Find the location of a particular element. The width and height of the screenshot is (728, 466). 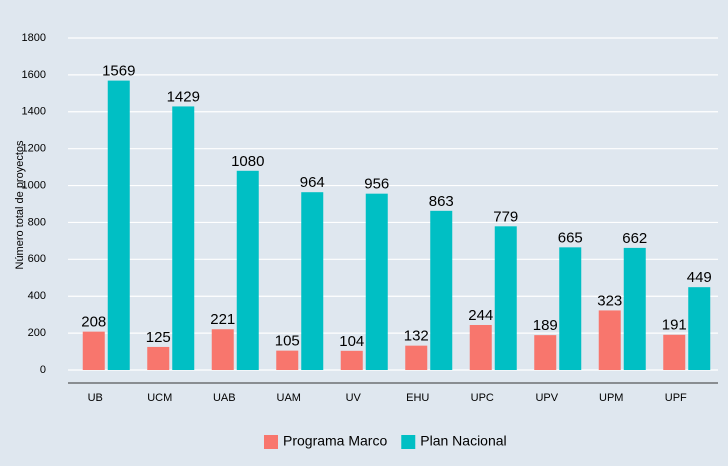

x-tick-label: EHU is located at coordinates (417, 398).